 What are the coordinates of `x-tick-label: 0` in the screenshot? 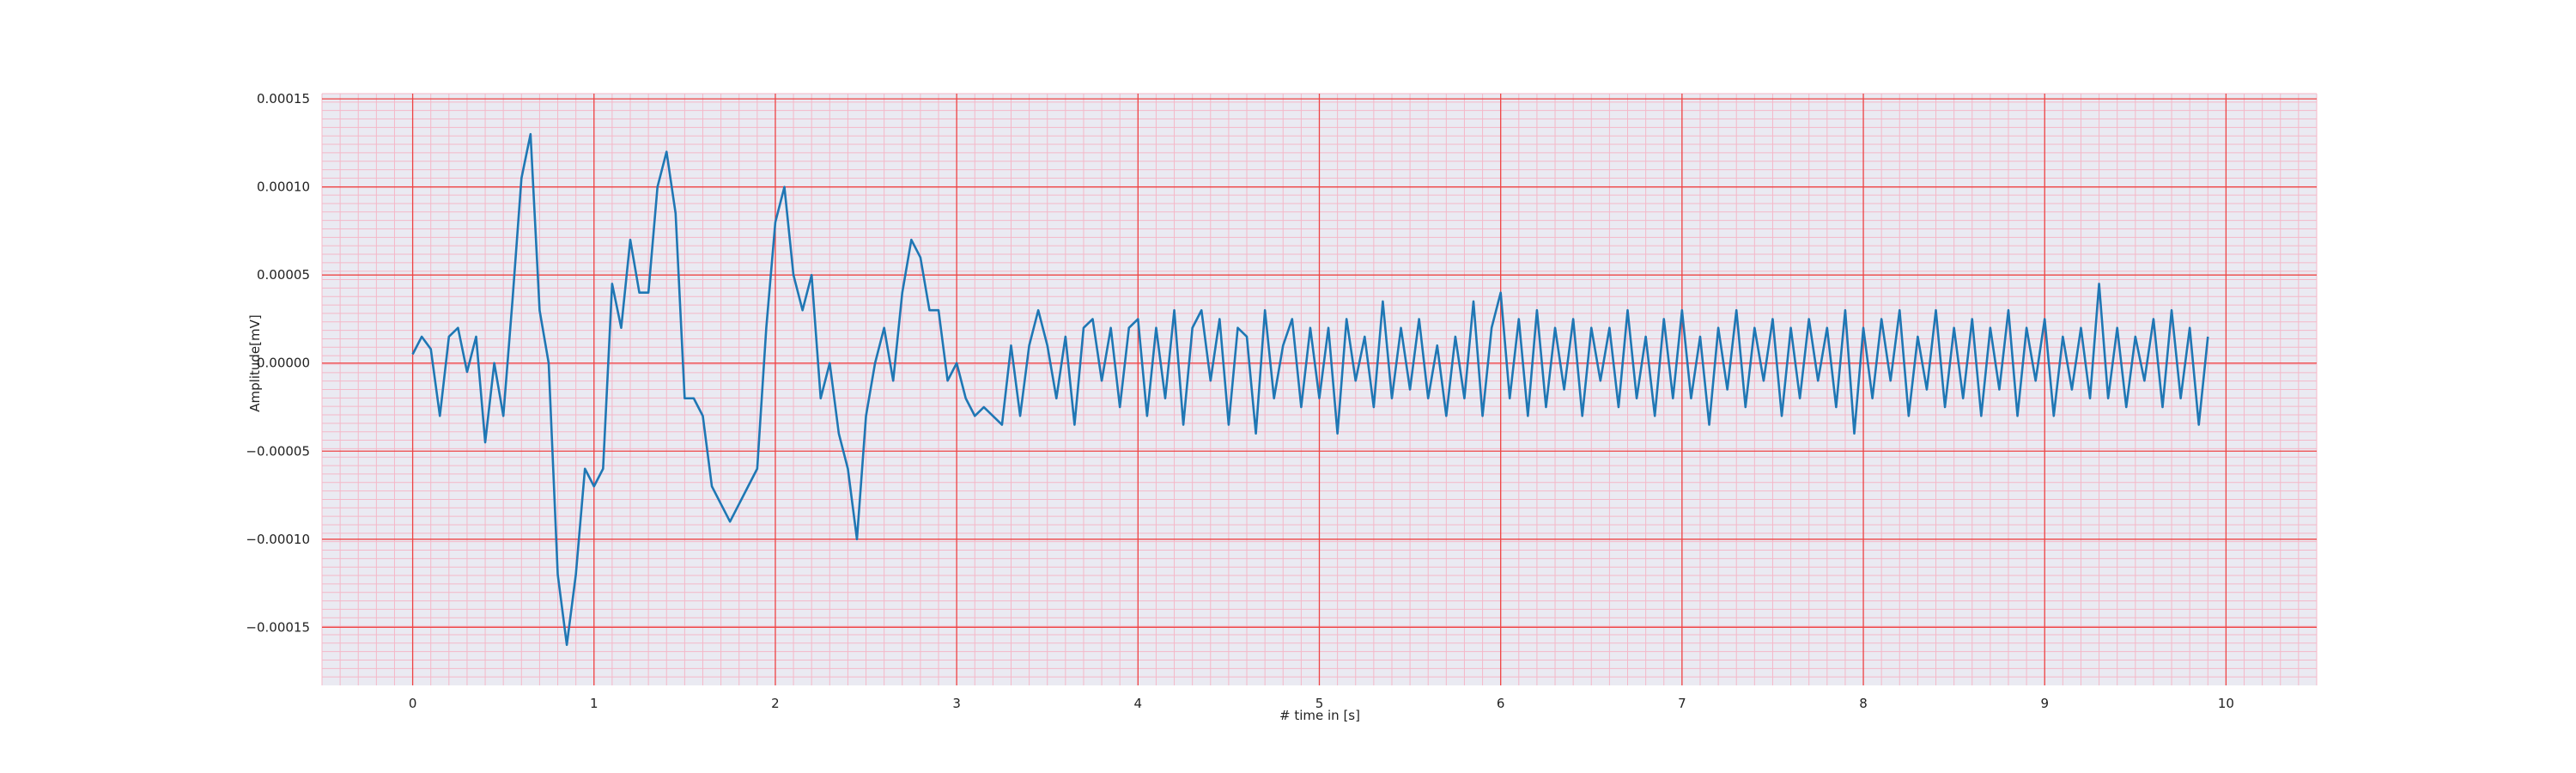 It's located at (413, 703).